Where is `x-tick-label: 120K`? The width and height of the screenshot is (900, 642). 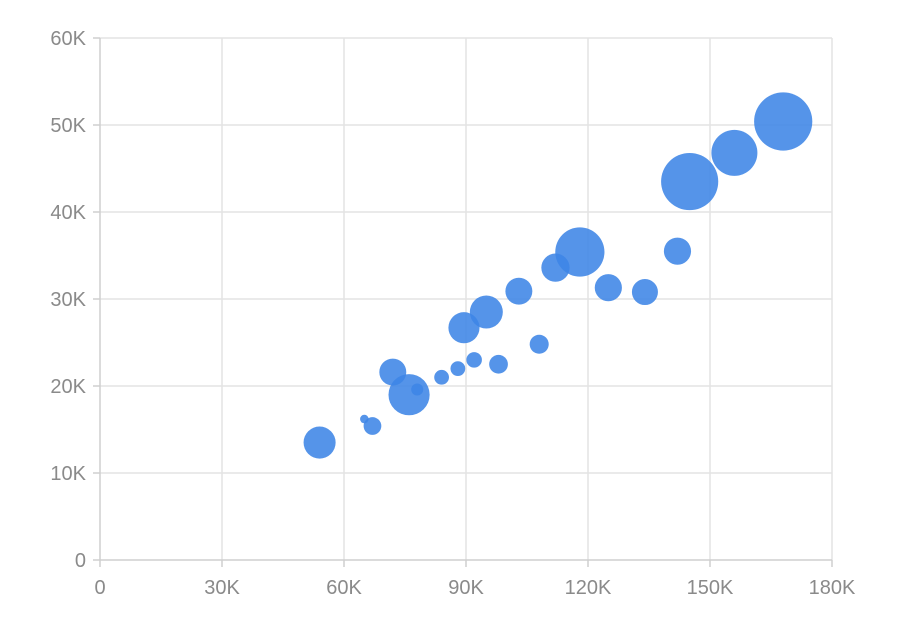 x-tick-label: 120K is located at coordinates (588, 588).